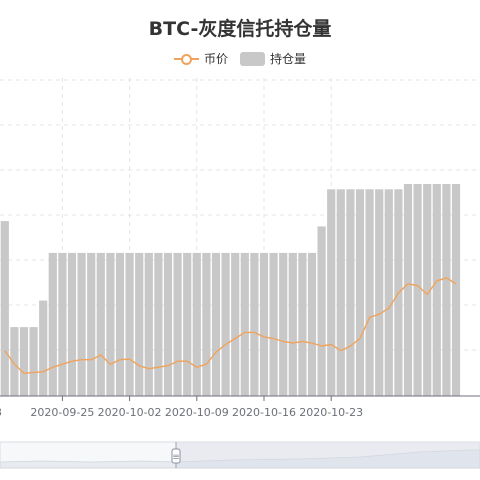 The width and height of the screenshot is (480, 480). I want to click on slider-handle, so click(176, 456).